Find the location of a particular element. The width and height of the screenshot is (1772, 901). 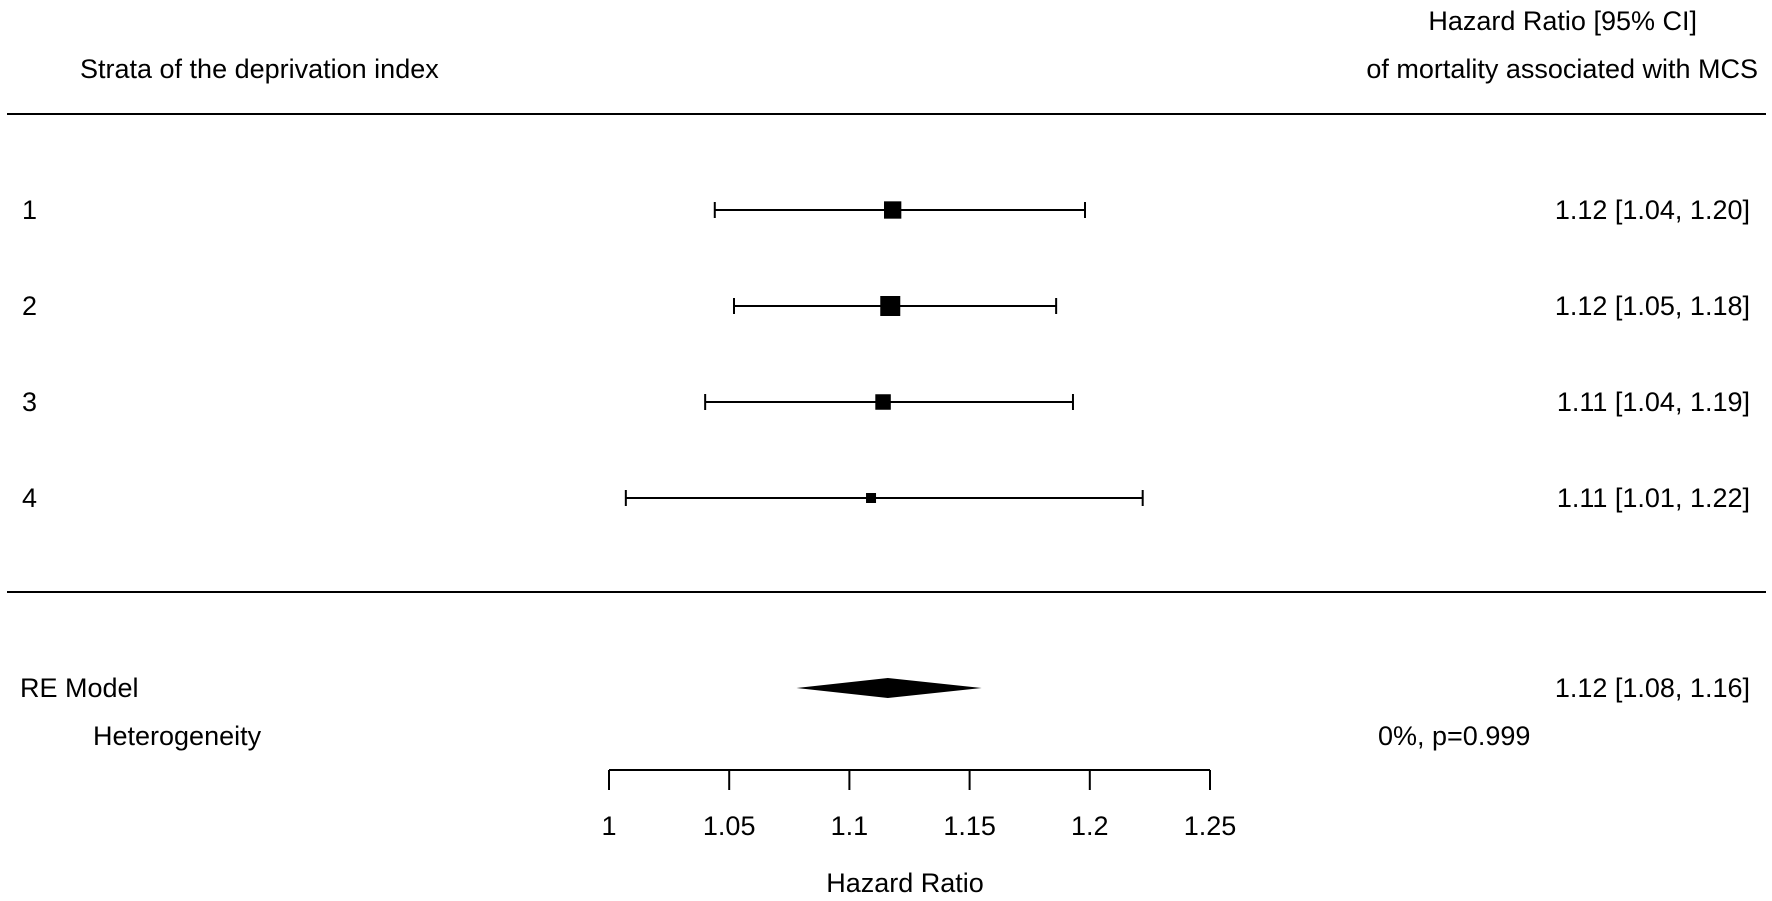

x-tick-label: 1.05 is located at coordinates (729, 826).